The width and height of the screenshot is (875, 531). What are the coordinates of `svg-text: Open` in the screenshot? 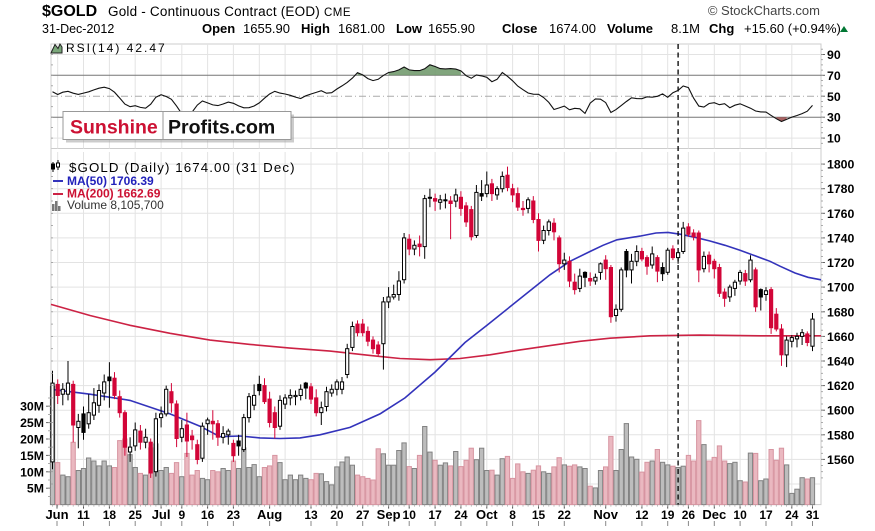 It's located at (218, 28).